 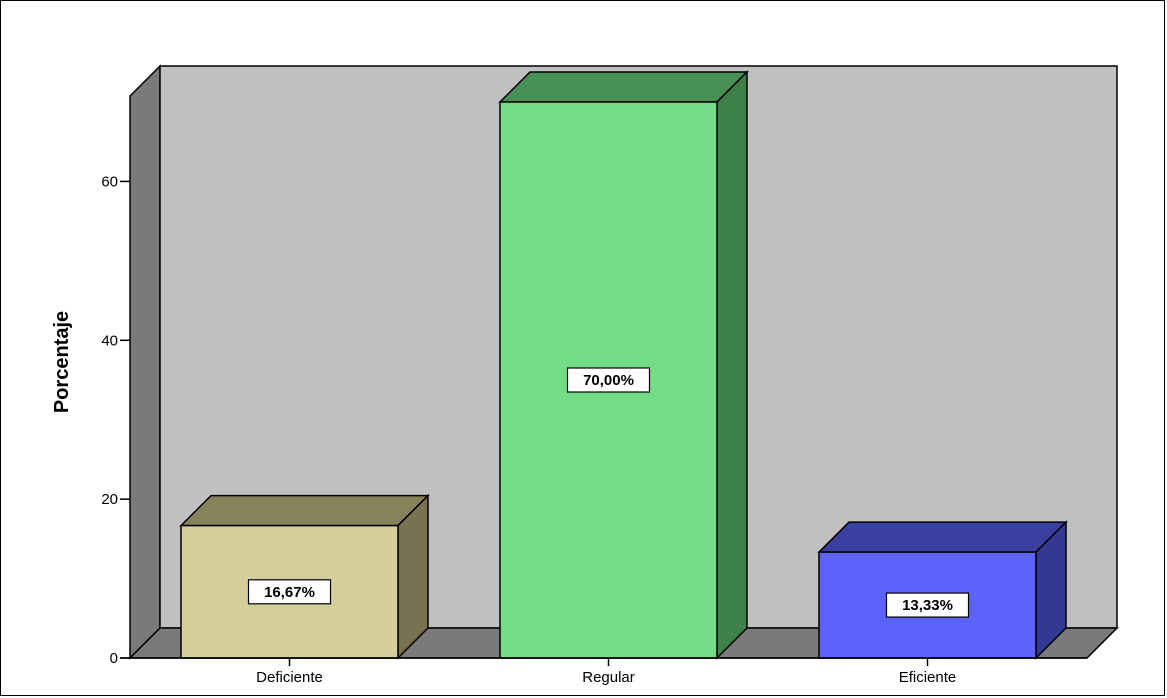 What do you see at coordinates (109, 340) in the screenshot?
I see `y-tick-label: 40` at bounding box center [109, 340].